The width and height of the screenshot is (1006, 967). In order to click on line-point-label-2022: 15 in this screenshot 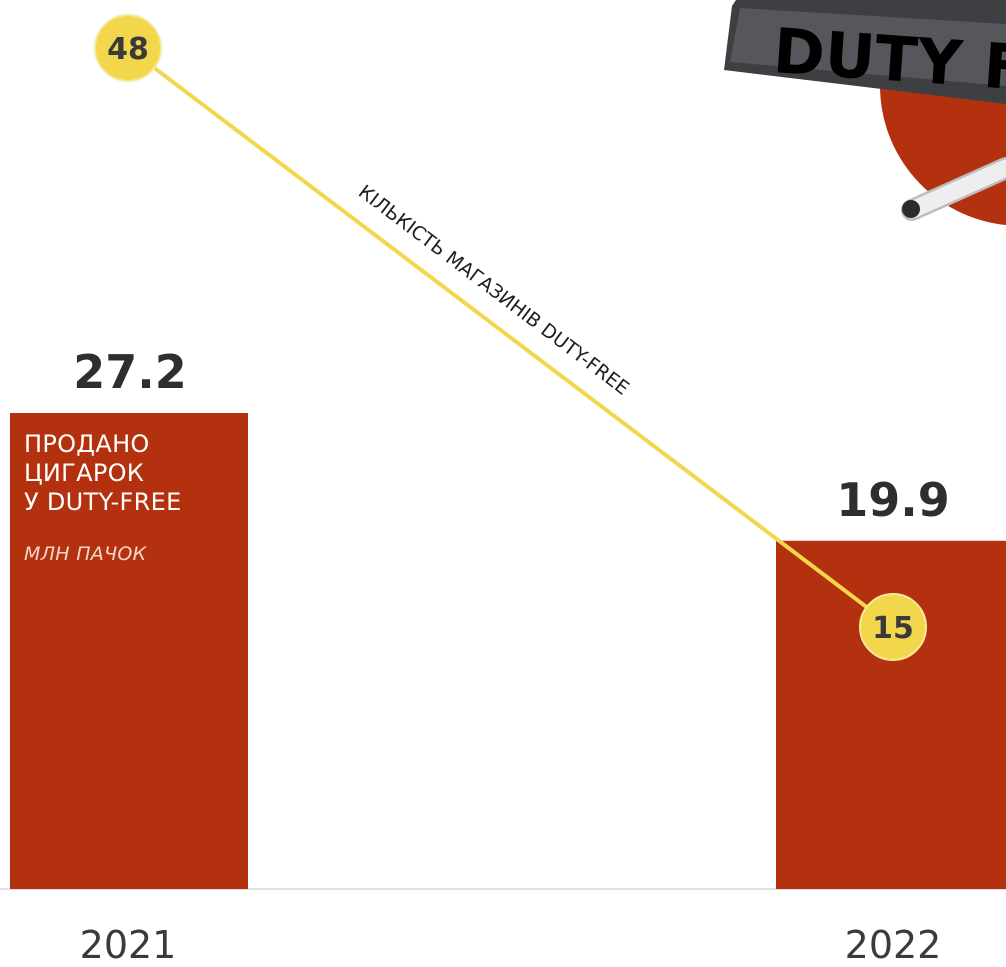, I will do `click(893, 628)`.